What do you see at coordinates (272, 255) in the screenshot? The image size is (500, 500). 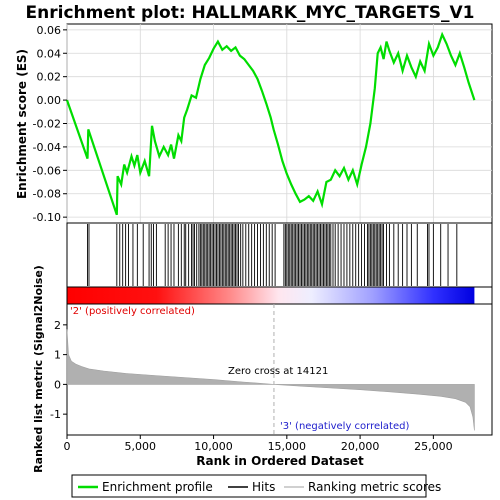 I see `hit-marks` at bounding box center [272, 255].